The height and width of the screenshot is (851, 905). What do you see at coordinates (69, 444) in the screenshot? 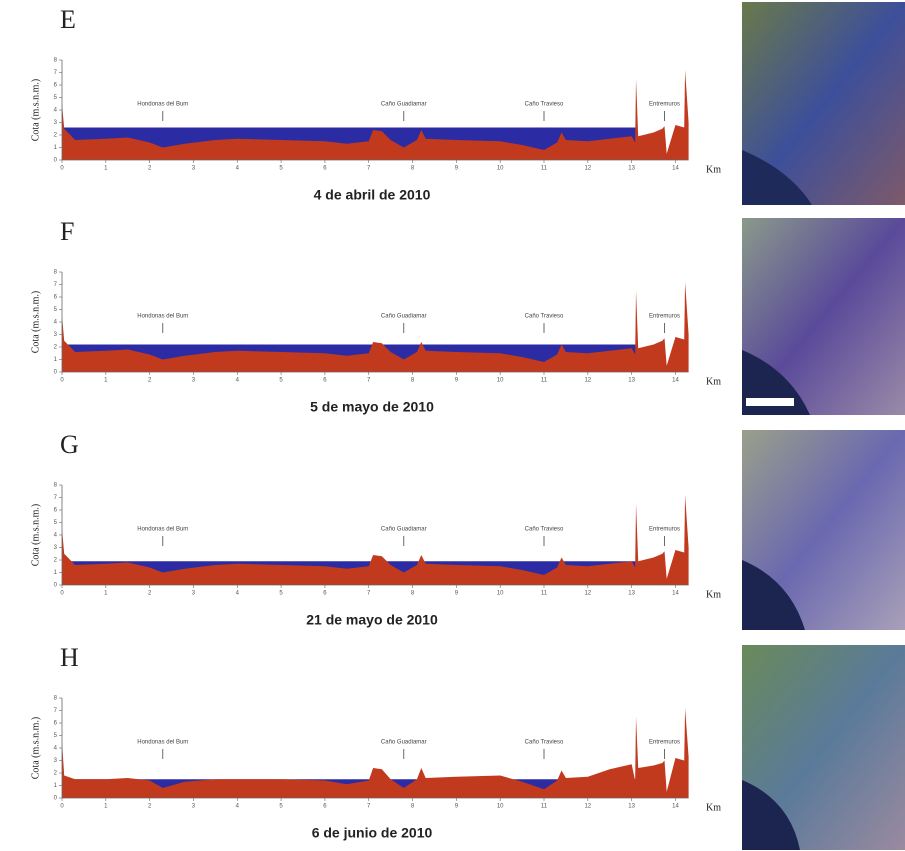
I see `panel-letter: G` at bounding box center [69, 444].